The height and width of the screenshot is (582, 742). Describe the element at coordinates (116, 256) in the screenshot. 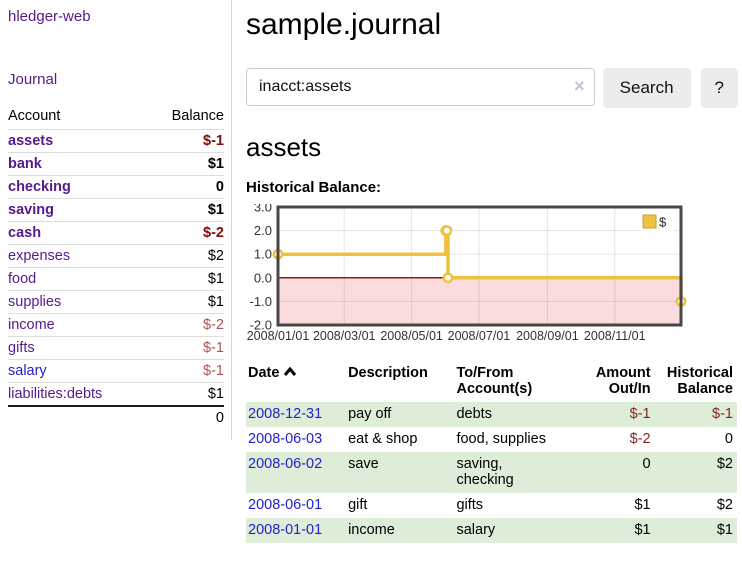

I see `account-row: expenses $2` at that location.